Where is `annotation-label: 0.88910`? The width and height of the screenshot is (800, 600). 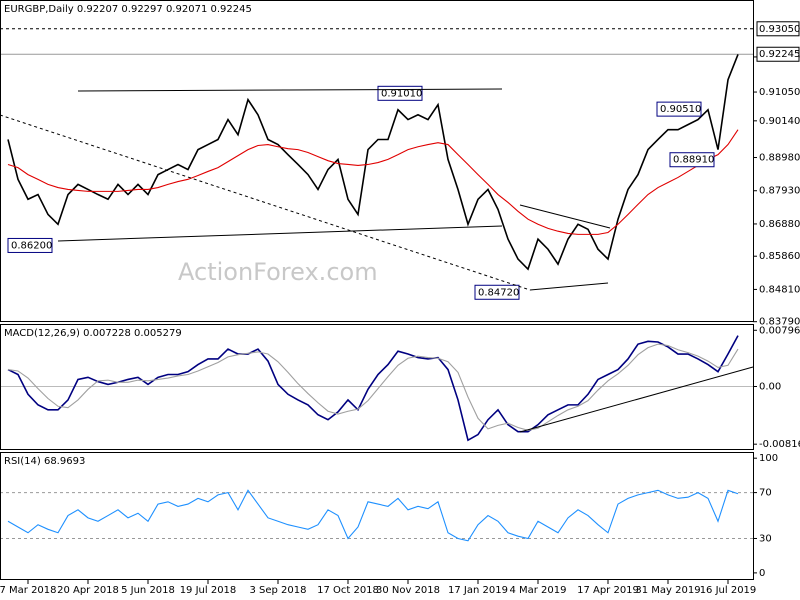 annotation-label: 0.88910 is located at coordinates (693, 160).